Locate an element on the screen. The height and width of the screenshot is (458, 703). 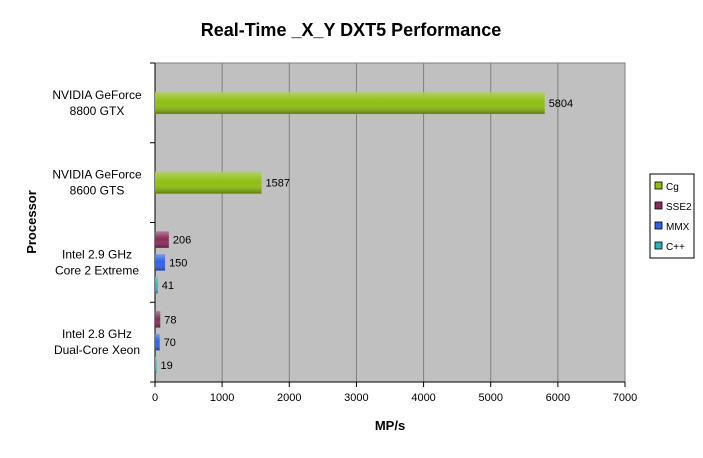
data-label: 19 is located at coordinates (167, 366).